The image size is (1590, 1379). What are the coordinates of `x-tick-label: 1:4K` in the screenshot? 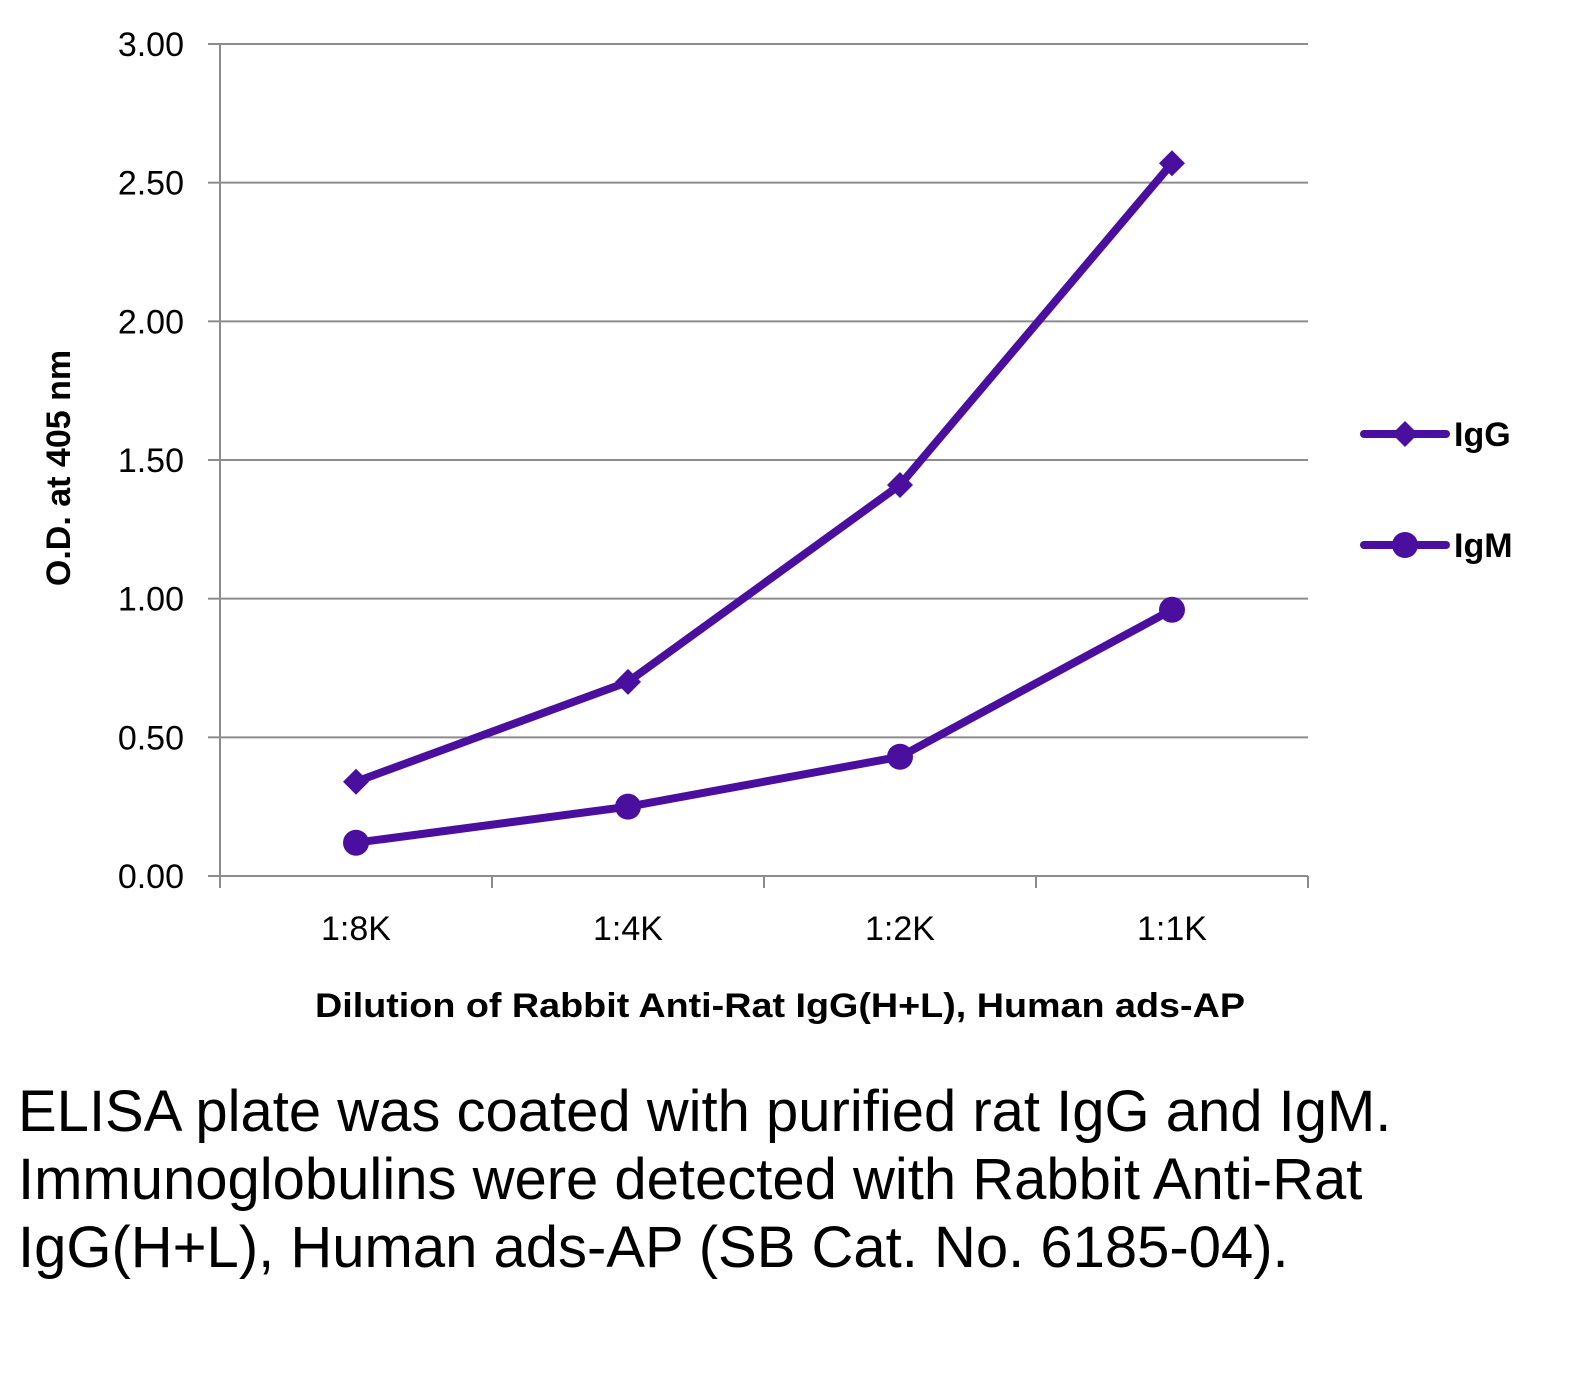 It's located at (628, 929).